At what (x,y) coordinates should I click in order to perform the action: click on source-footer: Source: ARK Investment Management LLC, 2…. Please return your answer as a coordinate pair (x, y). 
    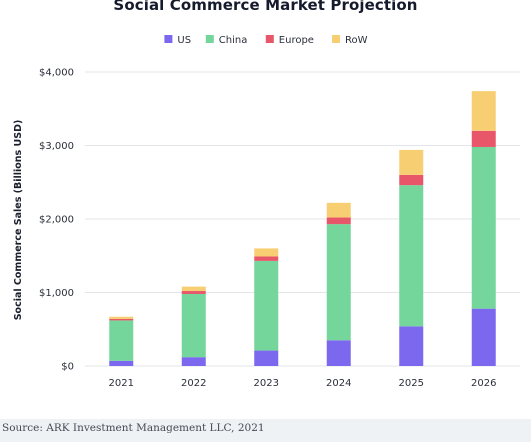
    Looking at the image, I should click on (265, 430).